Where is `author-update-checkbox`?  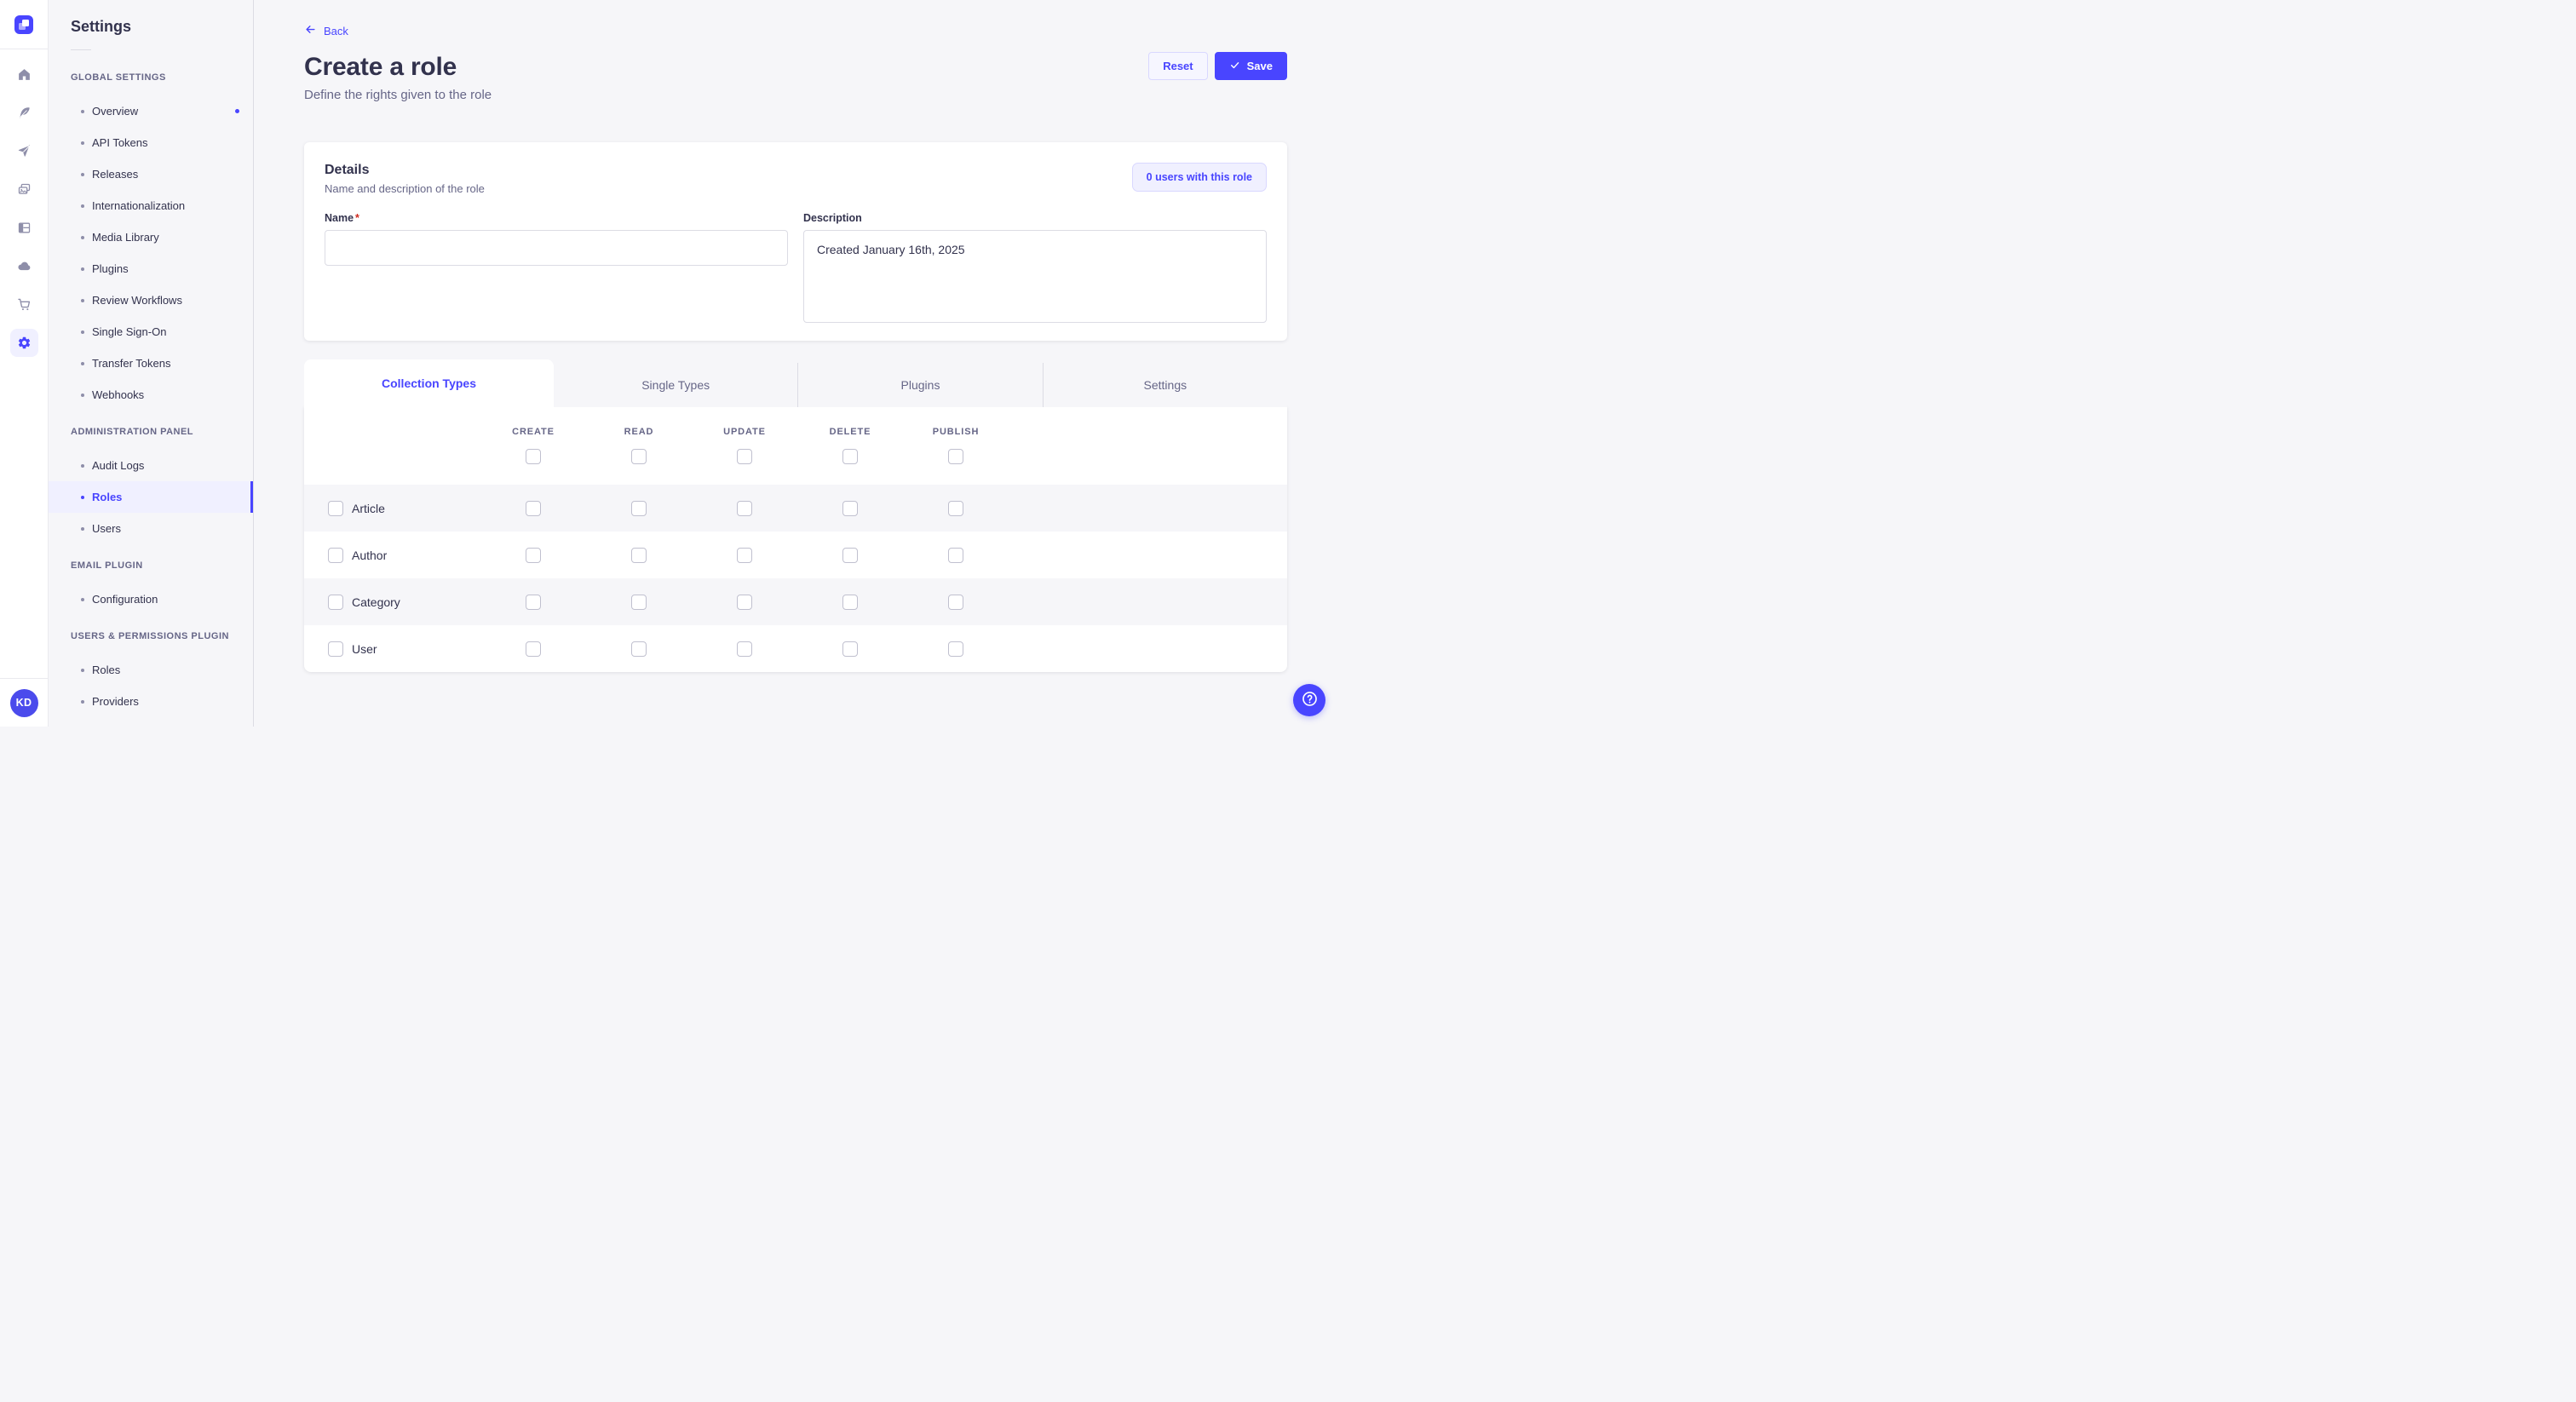
author-update-checkbox is located at coordinates (744, 555).